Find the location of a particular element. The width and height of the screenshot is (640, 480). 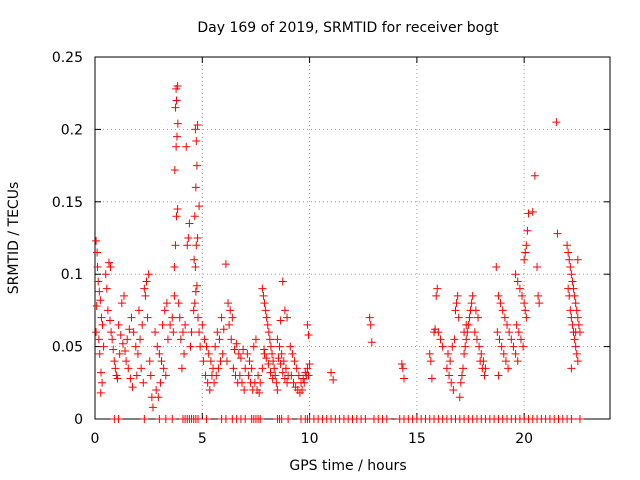

y-axis-label: SRMTID / TECUs is located at coordinates (14, 238).